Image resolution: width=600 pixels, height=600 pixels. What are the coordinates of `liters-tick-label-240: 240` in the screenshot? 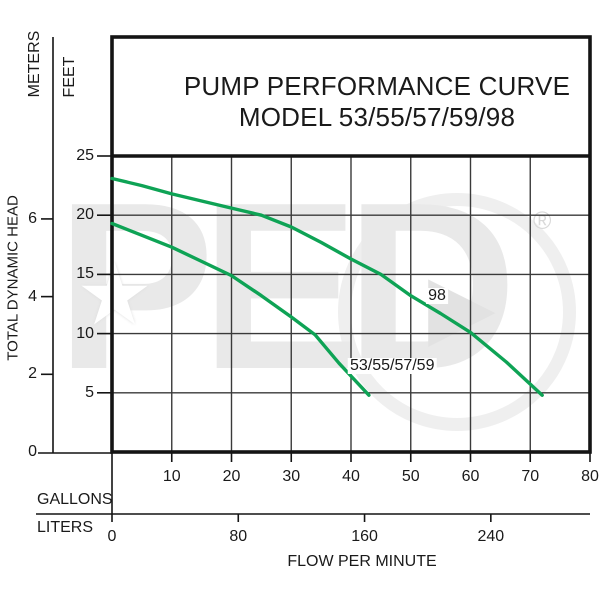 It's located at (491, 536).